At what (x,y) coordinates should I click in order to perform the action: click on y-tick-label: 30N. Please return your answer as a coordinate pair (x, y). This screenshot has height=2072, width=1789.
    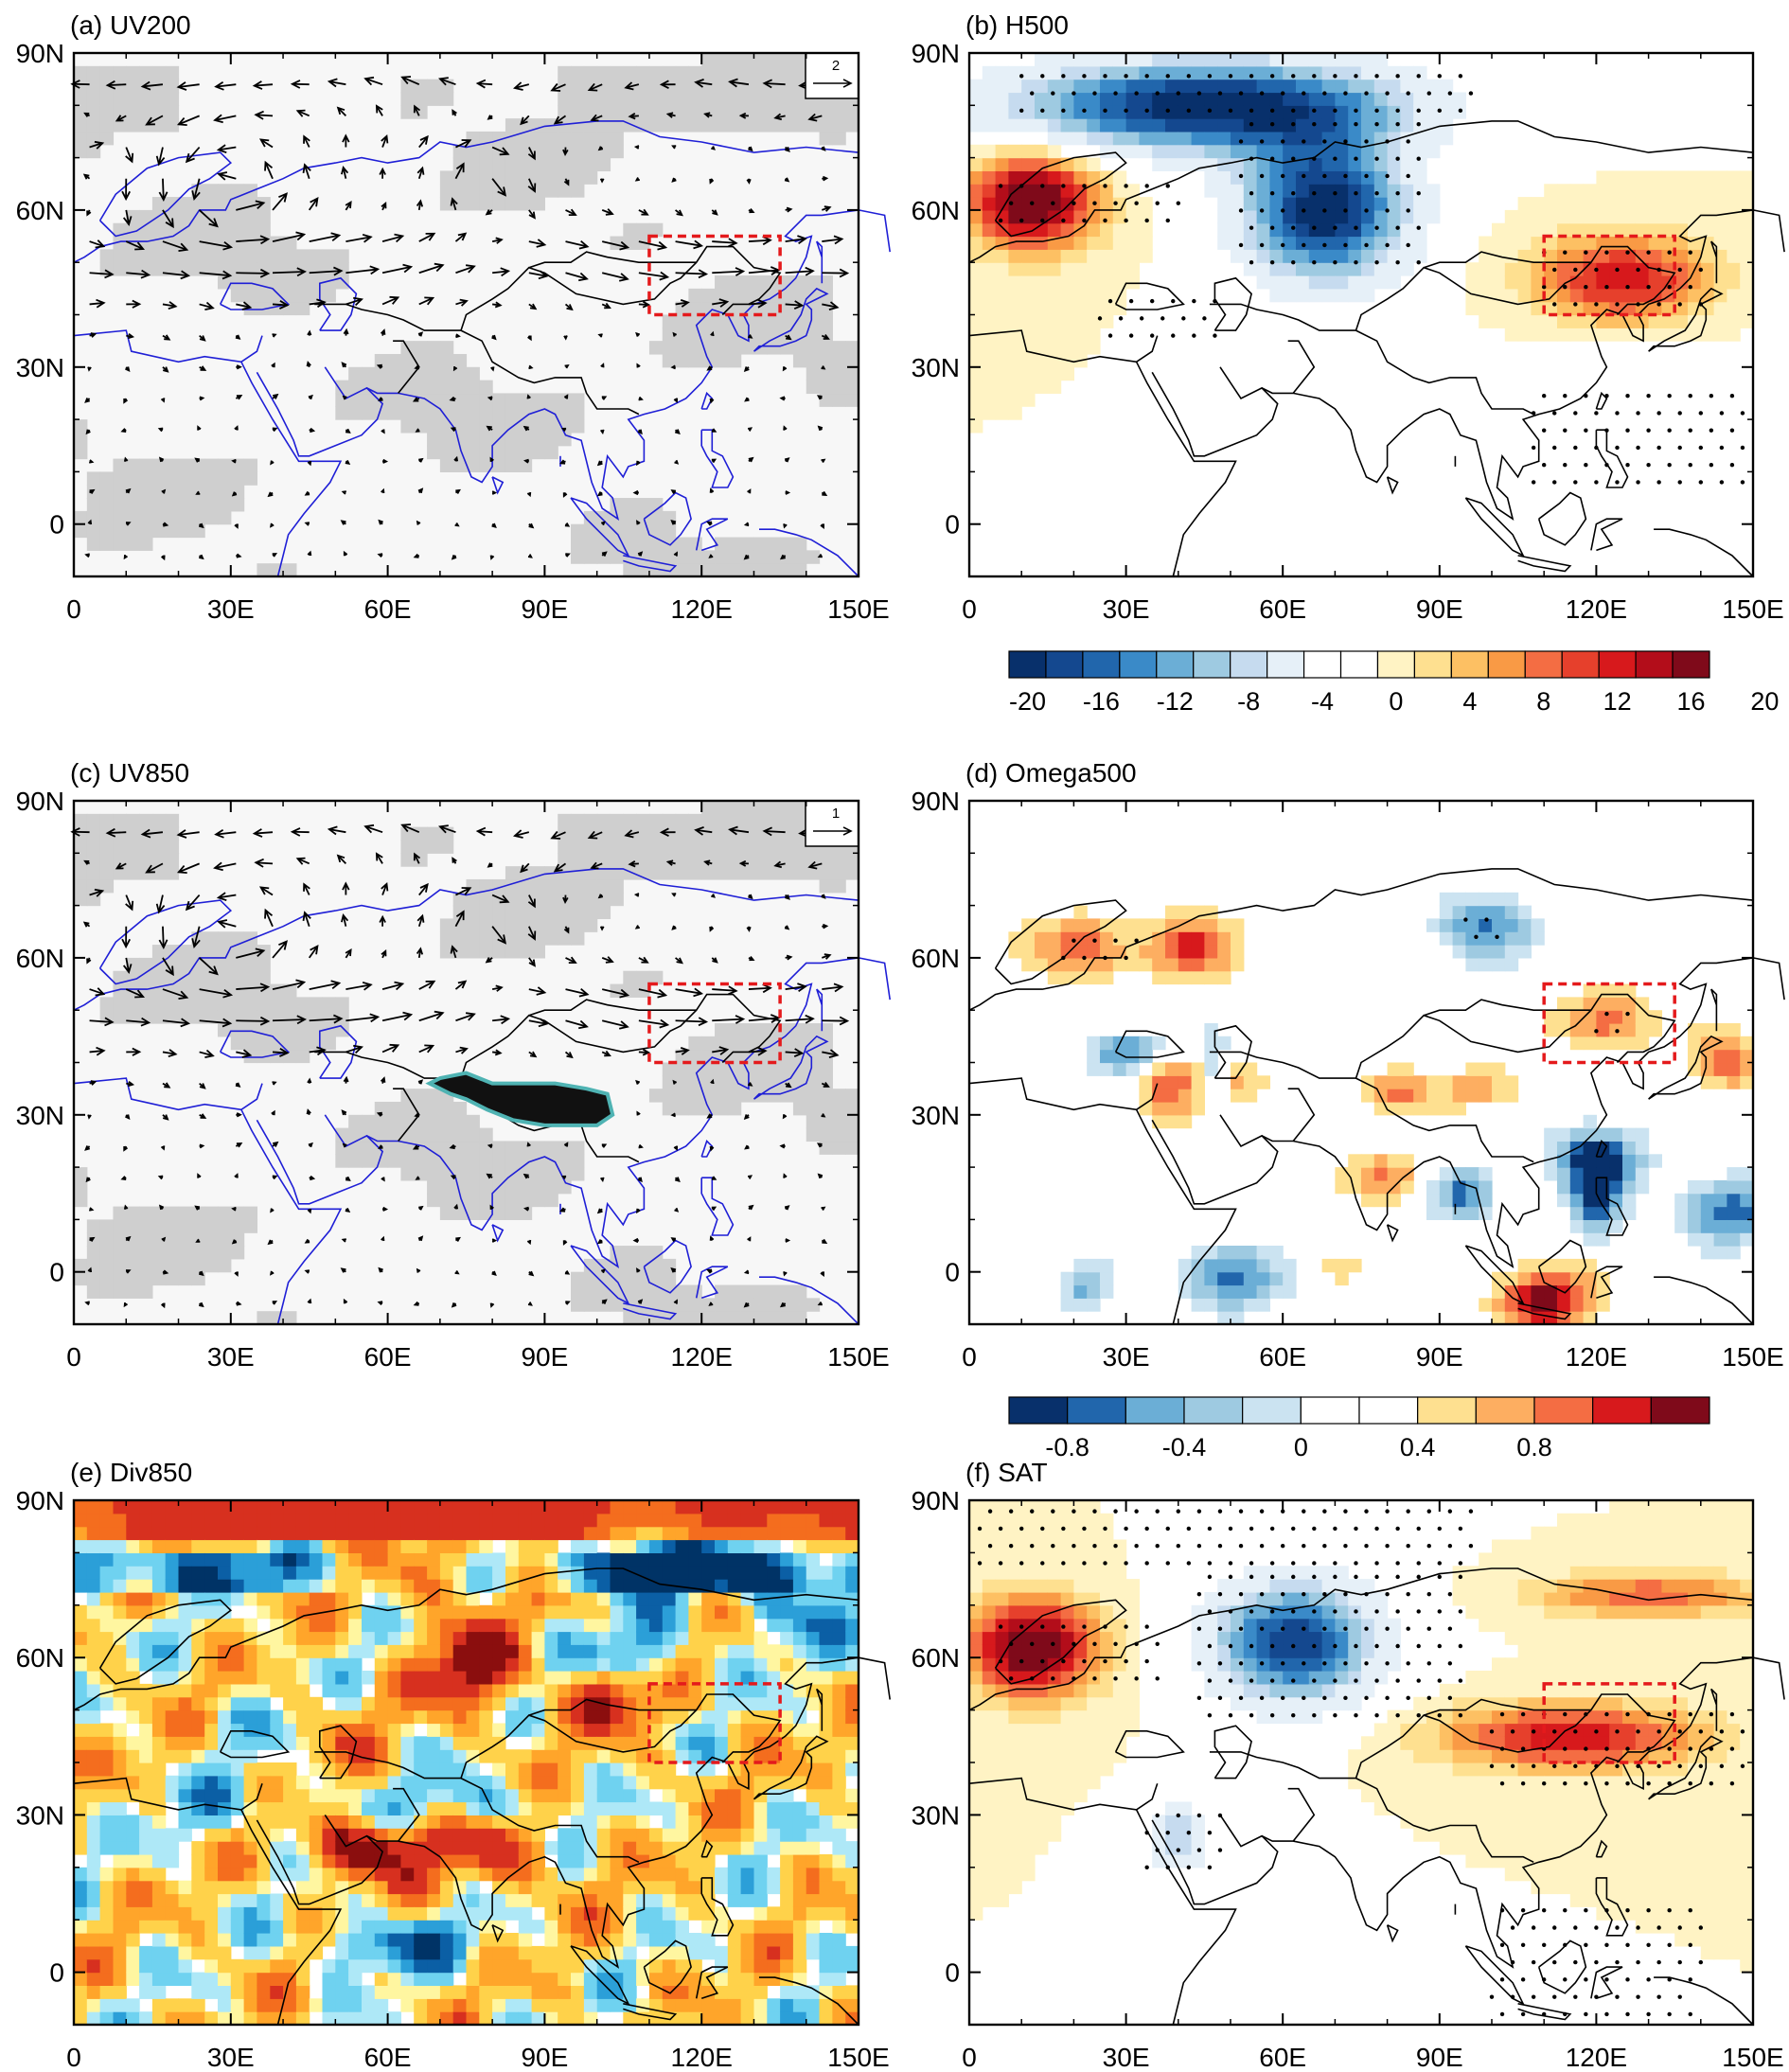
    Looking at the image, I should click on (40, 1116).